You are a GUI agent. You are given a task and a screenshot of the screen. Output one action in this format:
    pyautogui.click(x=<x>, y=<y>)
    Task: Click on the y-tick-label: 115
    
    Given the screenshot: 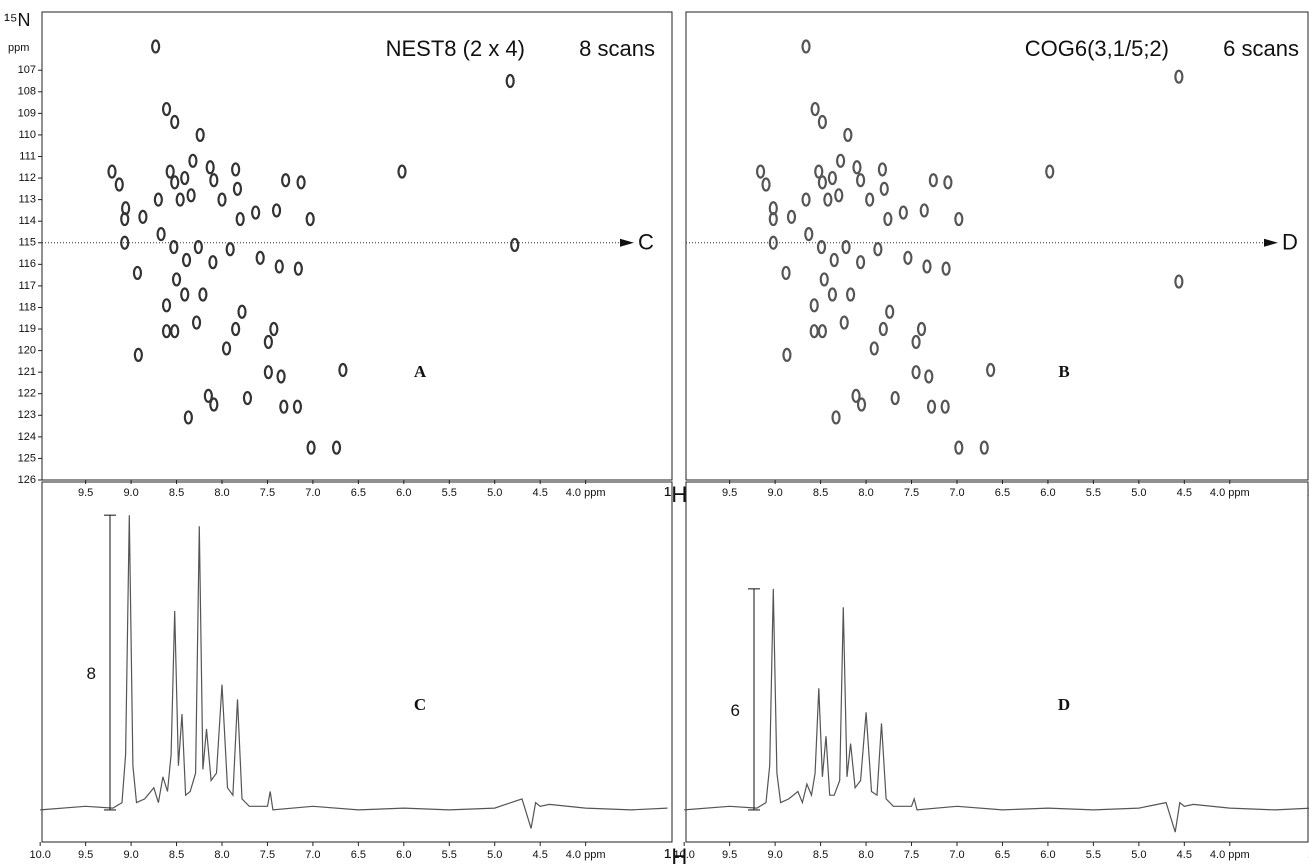 What is the action you would take?
    pyautogui.click(x=27, y=243)
    